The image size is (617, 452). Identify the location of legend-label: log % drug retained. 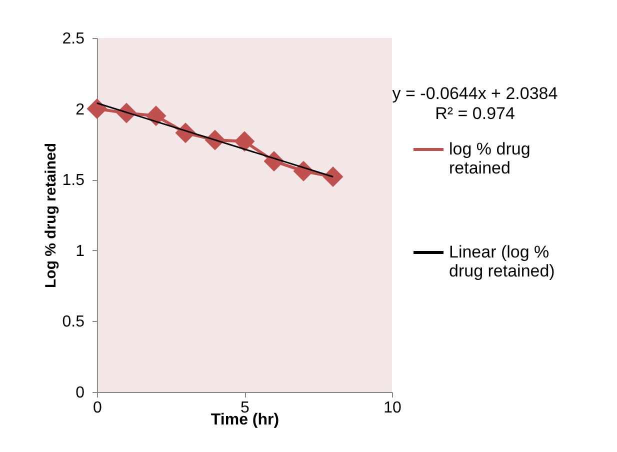
(489, 159).